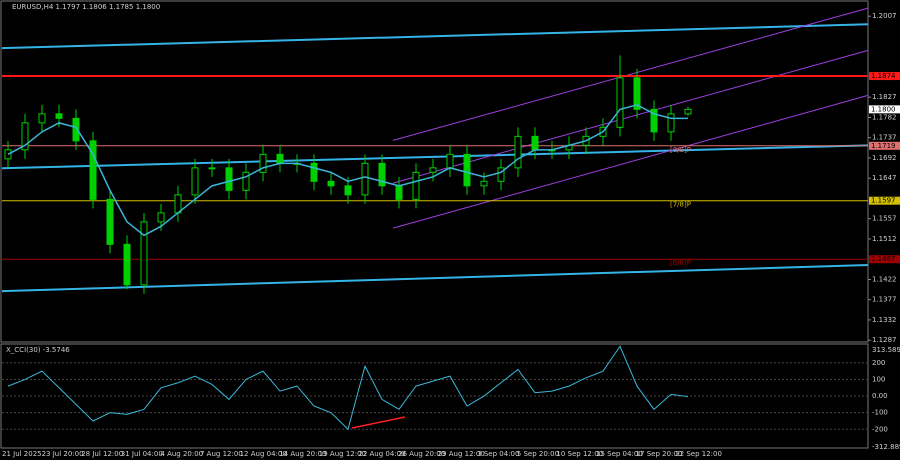  What do you see at coordinates (38, 350) in the screenshot?
I see `cci-title: X_CCI(30) -3.5746` at bounding box center [38, 350].